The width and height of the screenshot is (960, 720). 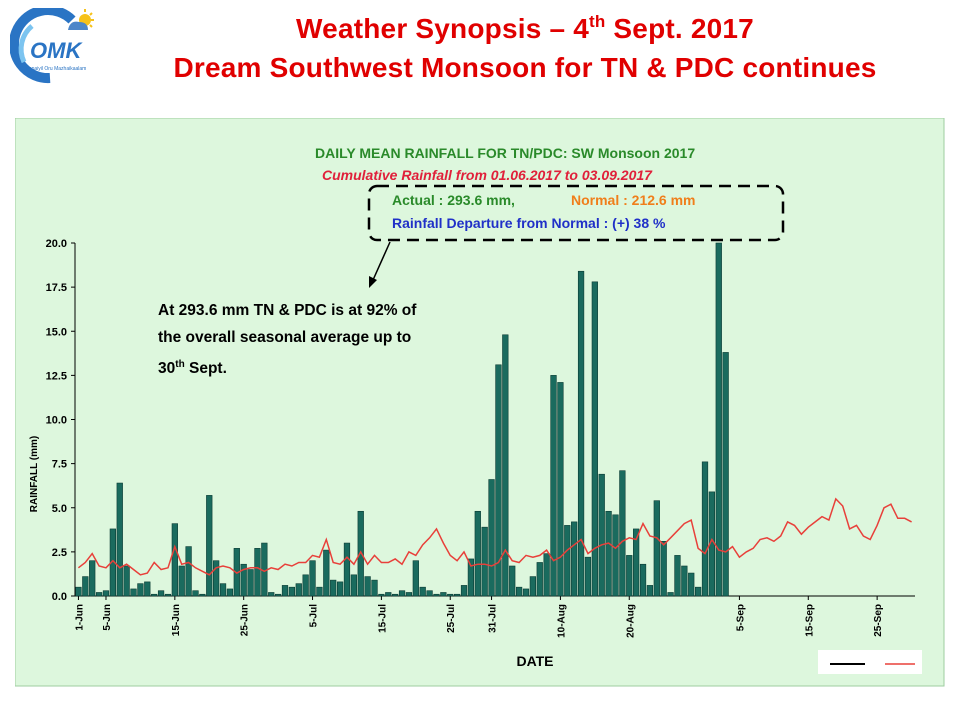 I want to click on highlight-box, so click(x=576, y=213).